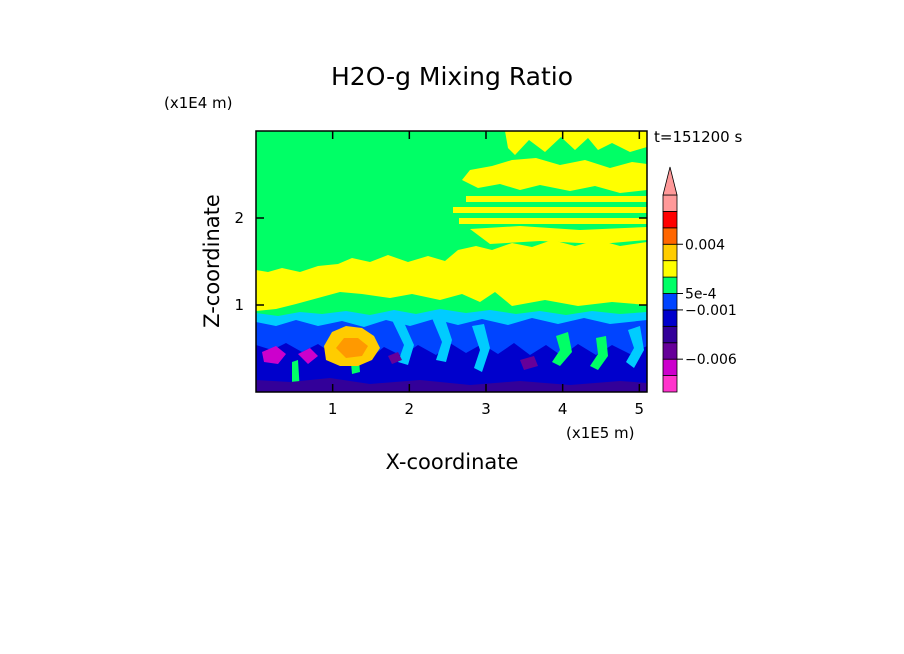 Image resolution: width=904 pixels, height=654 pixels. I want to click on x-tick-label: 1, so click(333, 409).